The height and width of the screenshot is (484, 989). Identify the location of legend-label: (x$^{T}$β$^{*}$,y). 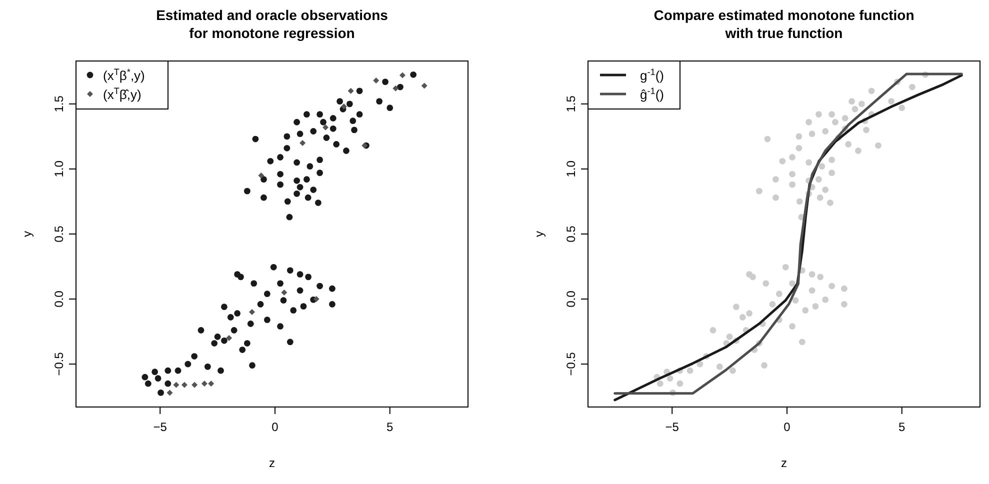
(124, 75).